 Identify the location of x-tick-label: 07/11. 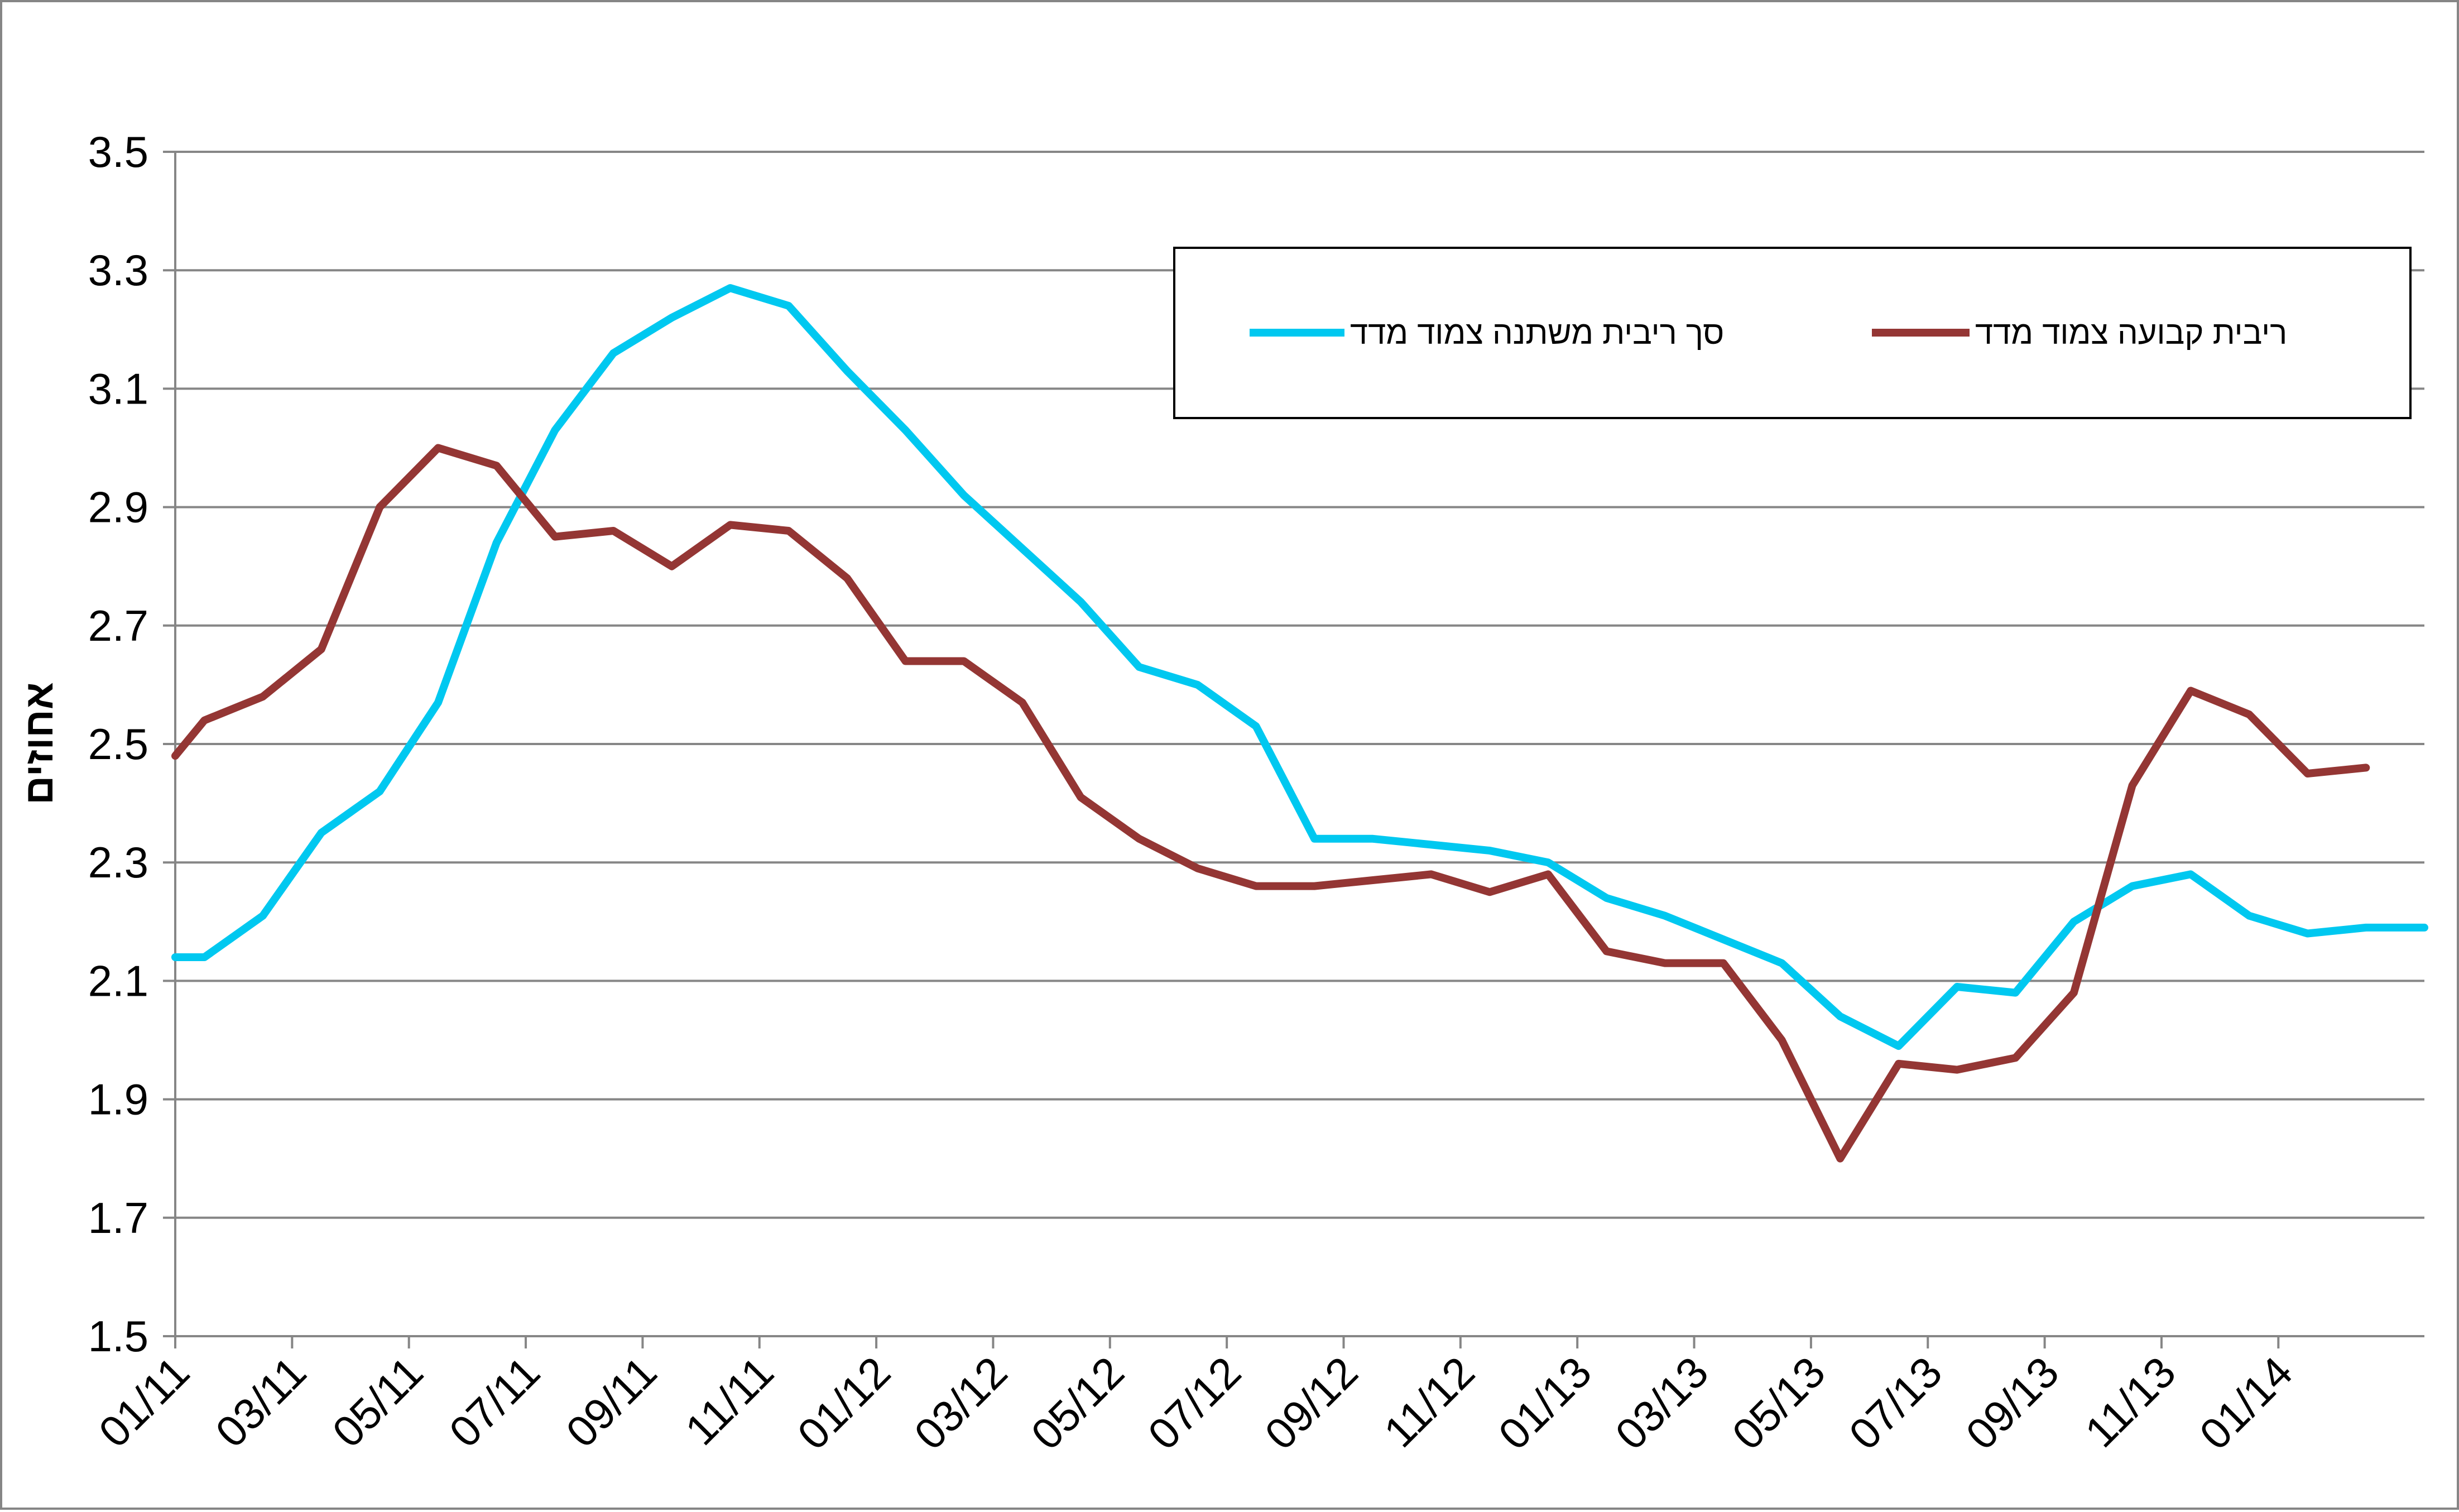
(494, 1402).